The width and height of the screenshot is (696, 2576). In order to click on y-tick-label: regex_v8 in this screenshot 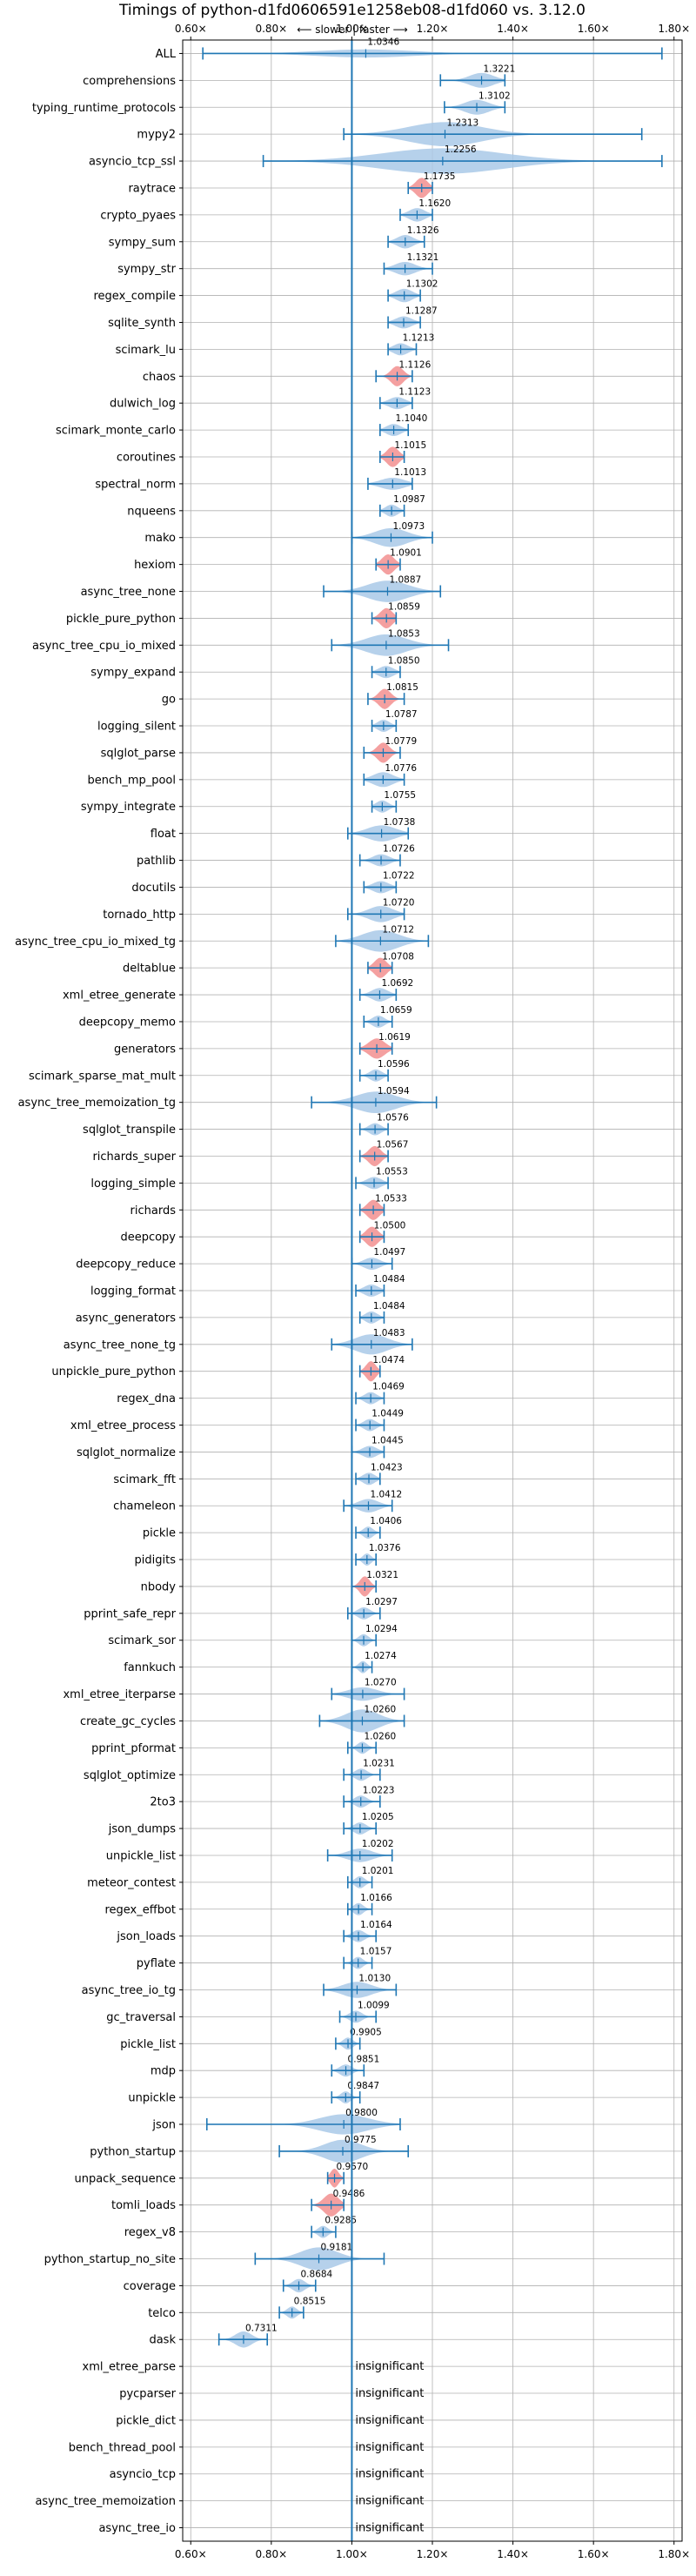, I will do `click(150, 2232)`.